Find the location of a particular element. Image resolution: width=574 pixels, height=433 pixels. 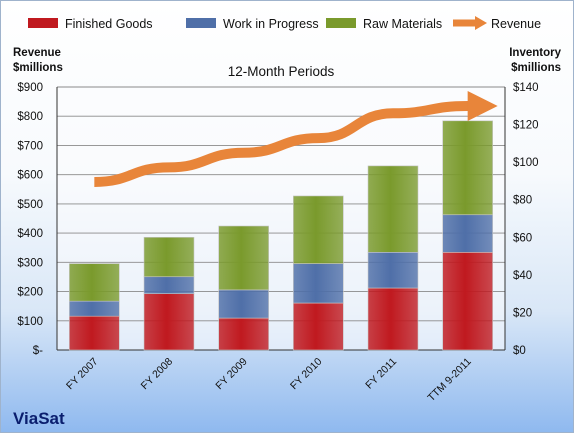

bar-finished-goods-fy-2007 is located at coordinates (94, 333).